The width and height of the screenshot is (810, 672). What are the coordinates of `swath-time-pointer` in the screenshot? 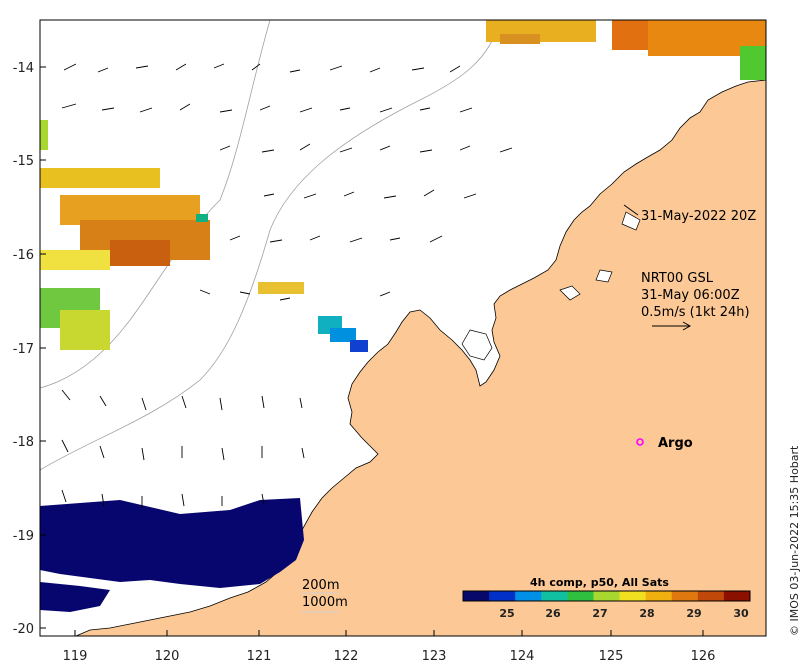 It's located at (631, 210).